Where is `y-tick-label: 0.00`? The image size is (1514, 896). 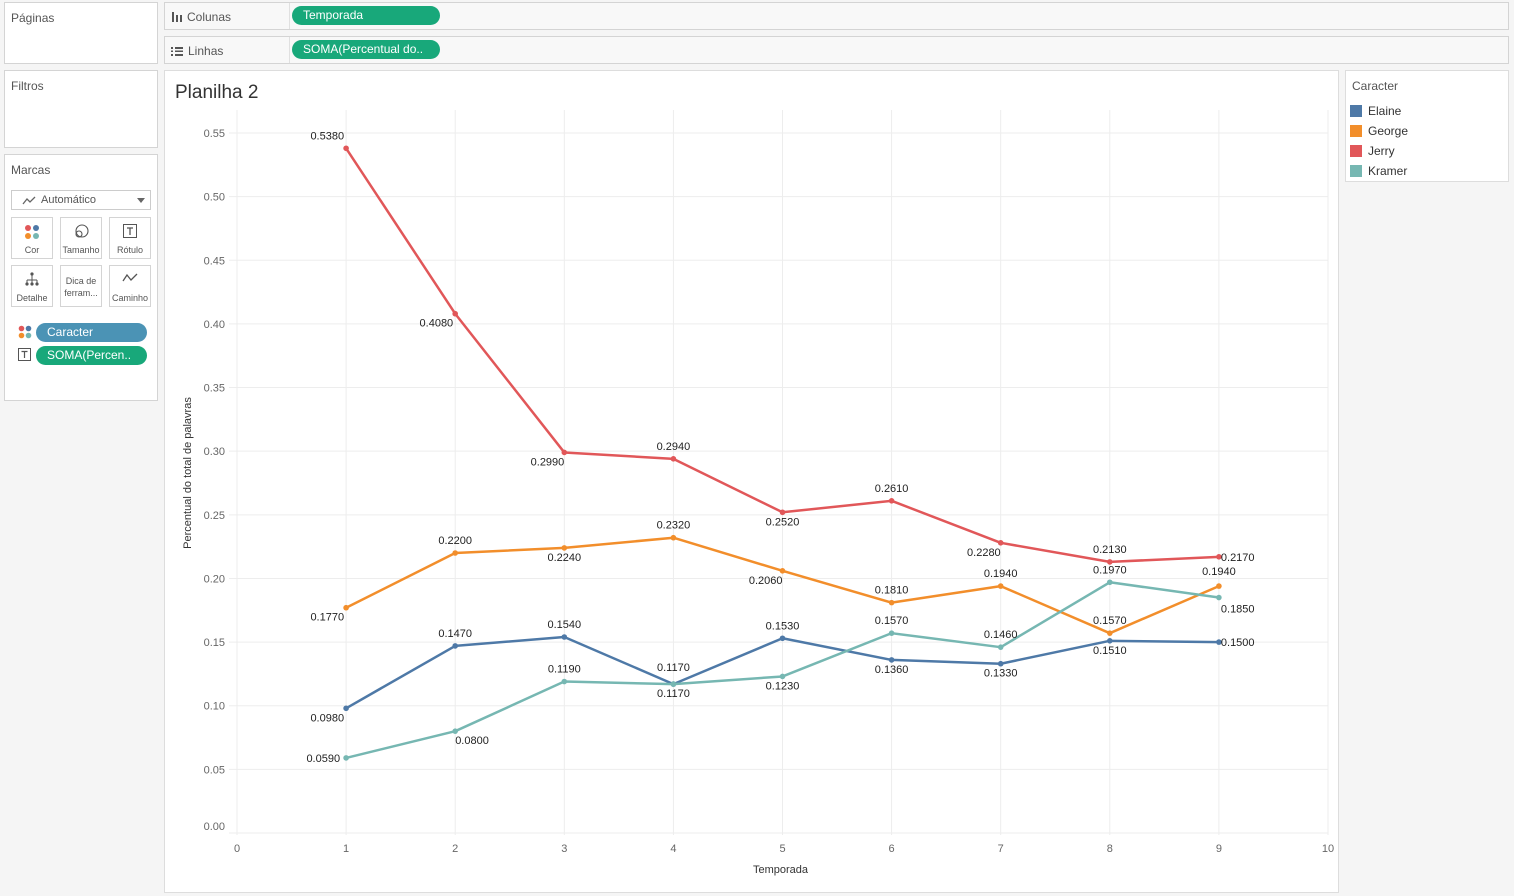
y-tick-label: 0.00 is located at coordinates (214, 827).